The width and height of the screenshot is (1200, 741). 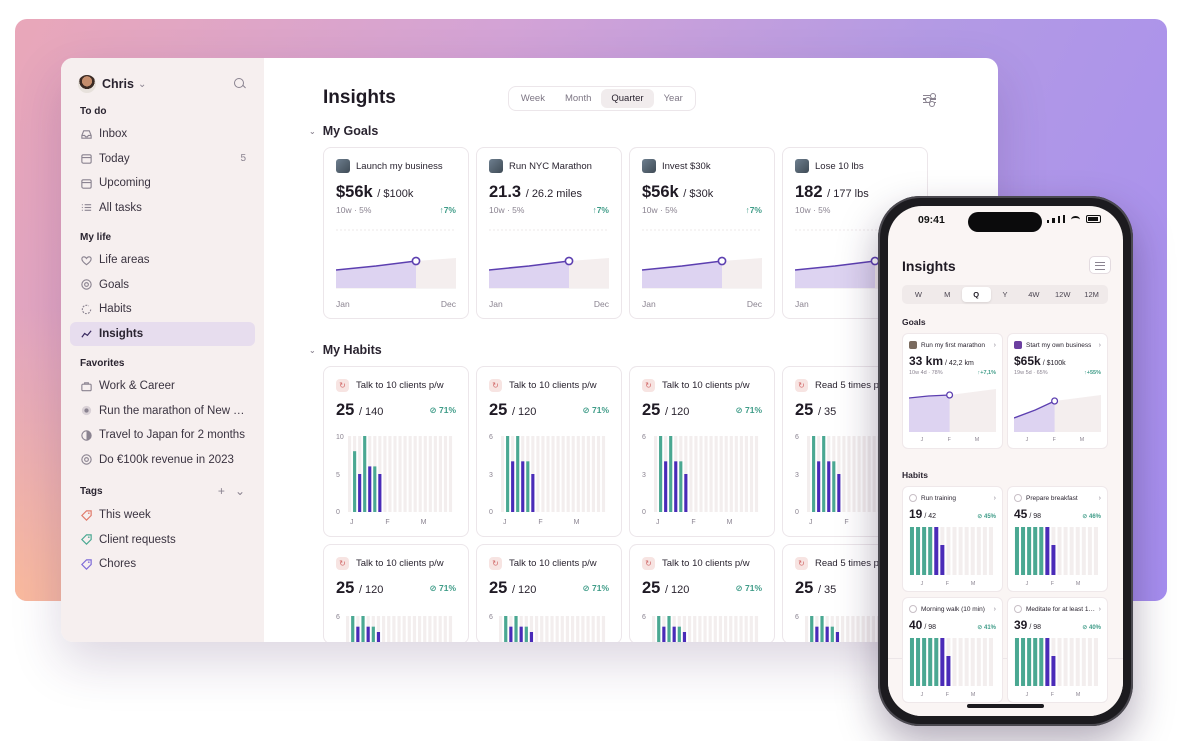 I want to click on phone-period-tab: Q, so click(x=976, y=294).